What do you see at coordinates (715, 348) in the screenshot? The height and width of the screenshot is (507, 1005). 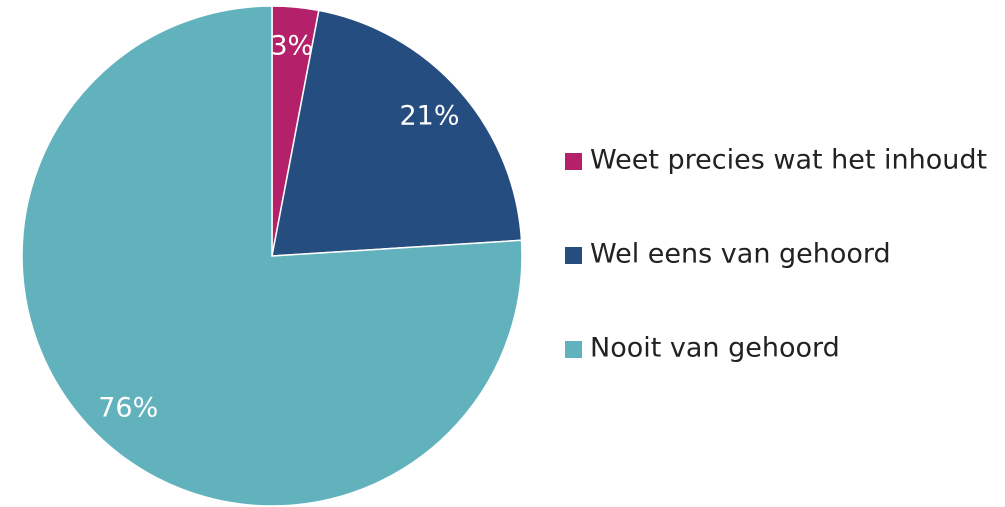 I see `legend-label: Nooit van gehoord` at bounding box center [715, 348].